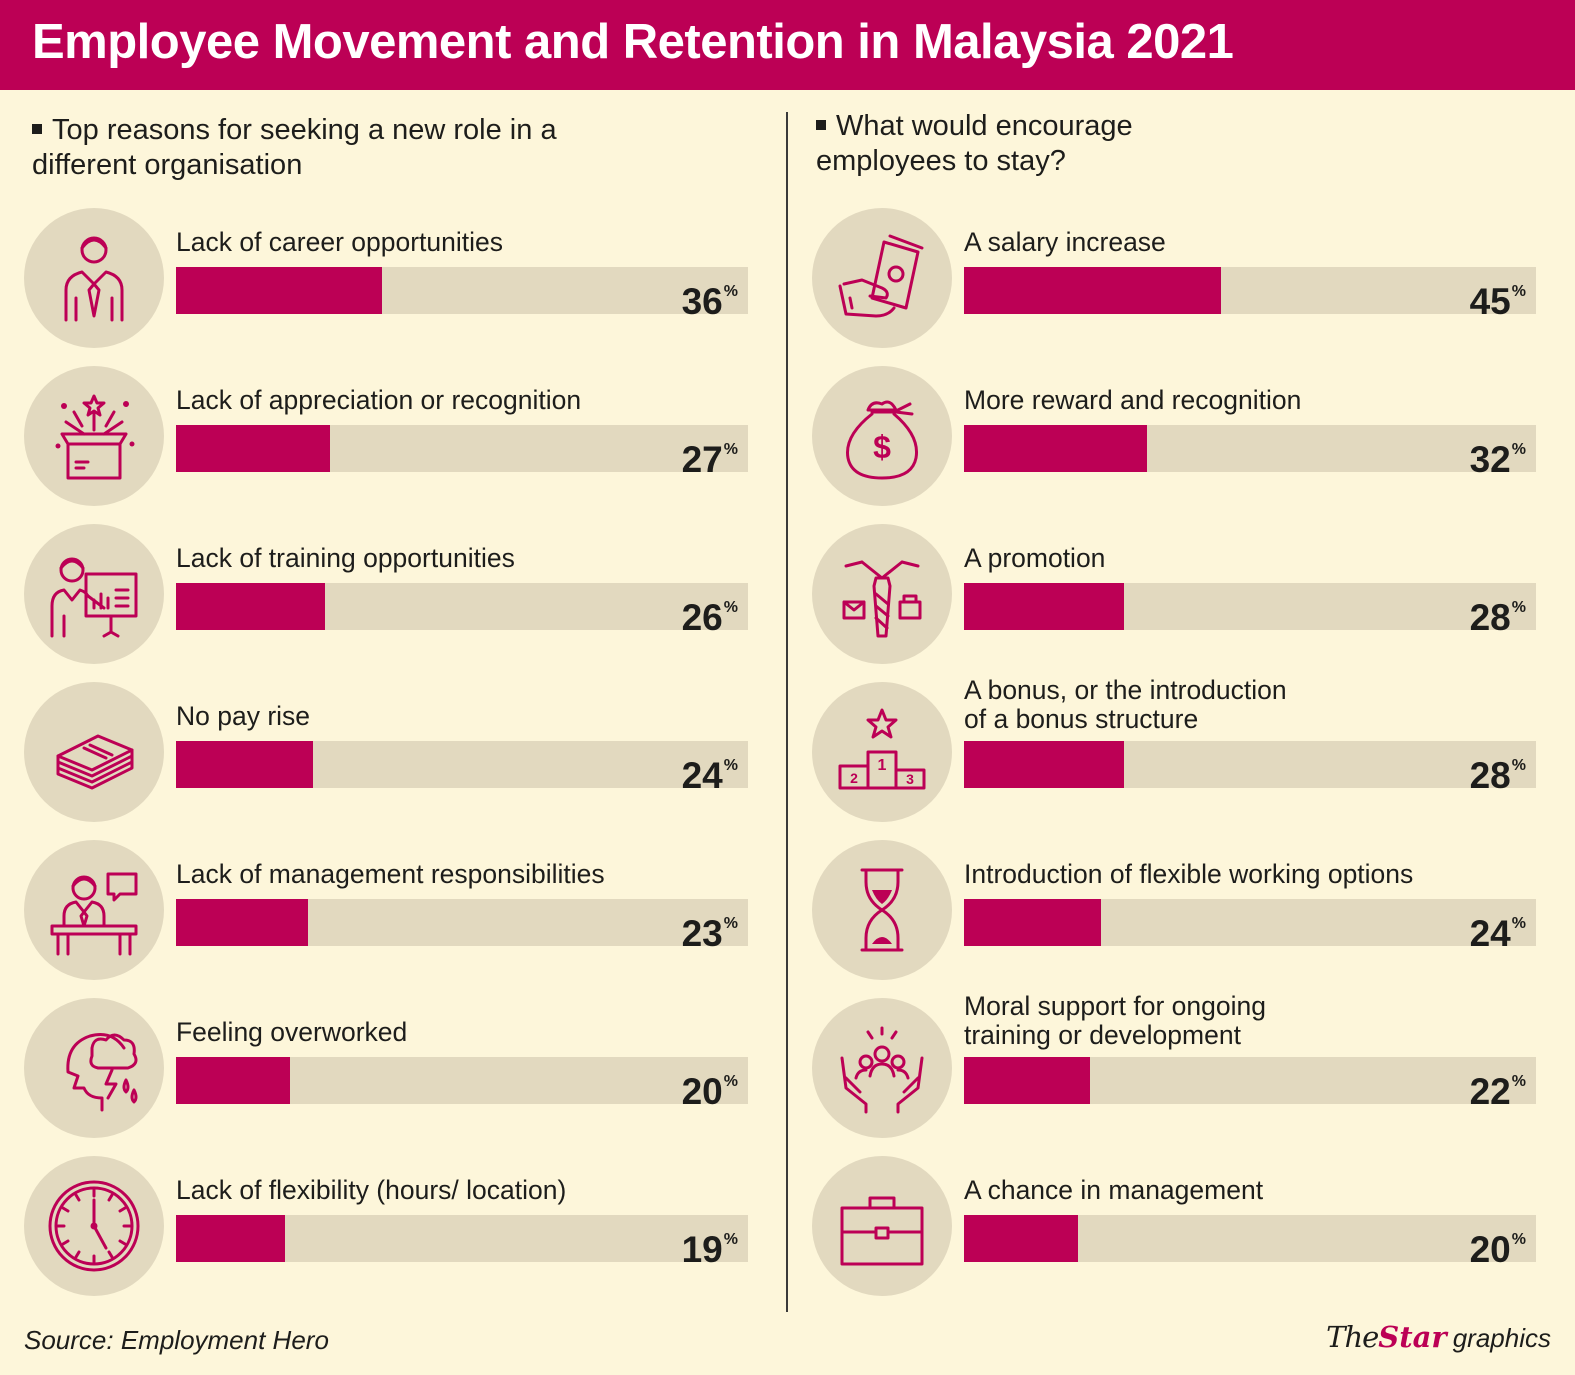  What do you see at coordinates (1250, 294) in the screenshot?
I see `bar-track: 45%` at bounding box center [1250, 294].